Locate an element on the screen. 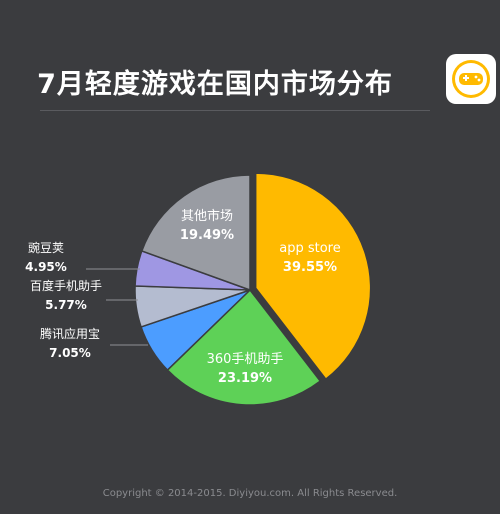  title-divider is located at coordinates (235, 110).